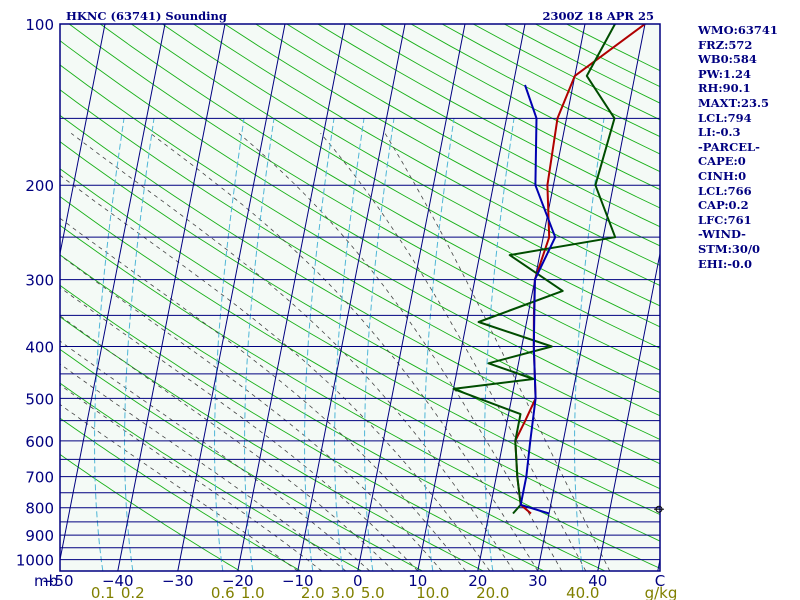 This screenshot has width=800, height=600. Describe the element at coordinates (146, 16) in the screenshot. I see `station-title: HKNC (63741) Sounding` at that location.